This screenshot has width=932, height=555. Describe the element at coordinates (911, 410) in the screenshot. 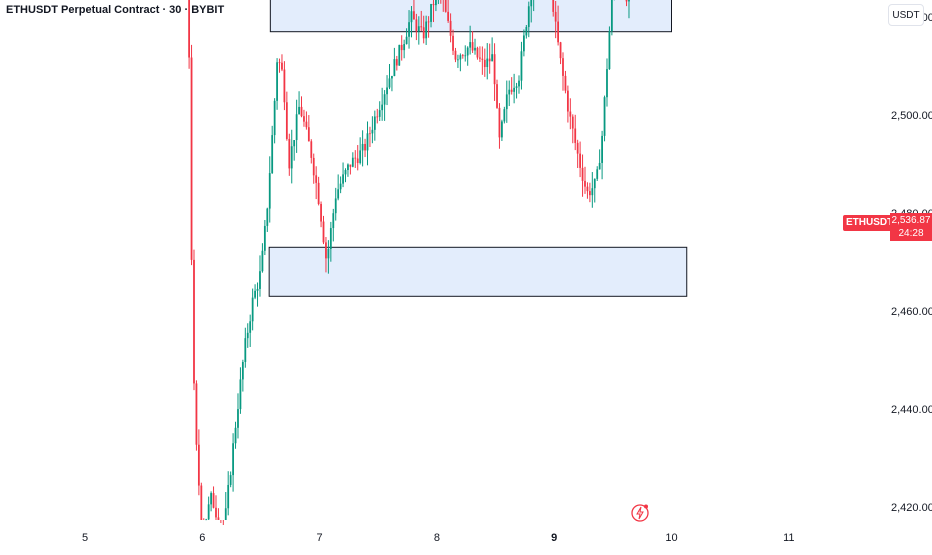

I see `price-tick-label: 2,440.00` at that location.